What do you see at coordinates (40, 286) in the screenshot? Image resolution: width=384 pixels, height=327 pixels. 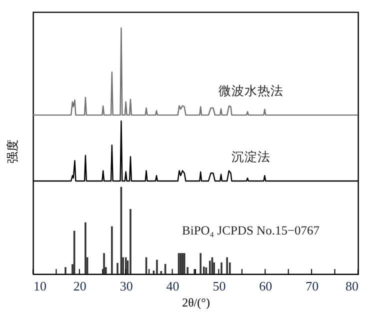 I see `x-tick-label: 10` at bounding box center [40, 286].